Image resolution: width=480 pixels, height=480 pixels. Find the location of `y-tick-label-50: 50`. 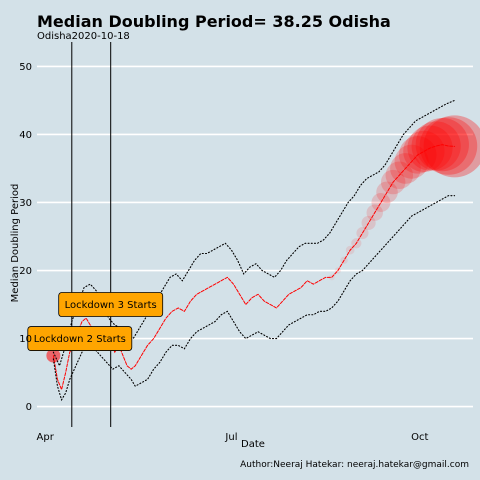

y-tick-label-50: 50 is located at coordinates (25, 67).